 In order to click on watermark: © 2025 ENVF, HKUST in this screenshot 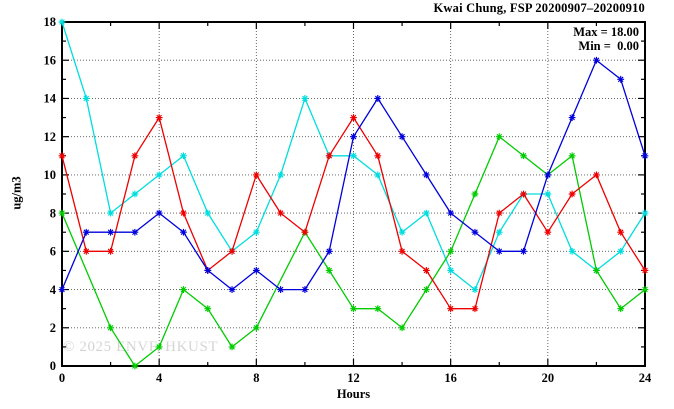, I will do `click(141, 347)`.